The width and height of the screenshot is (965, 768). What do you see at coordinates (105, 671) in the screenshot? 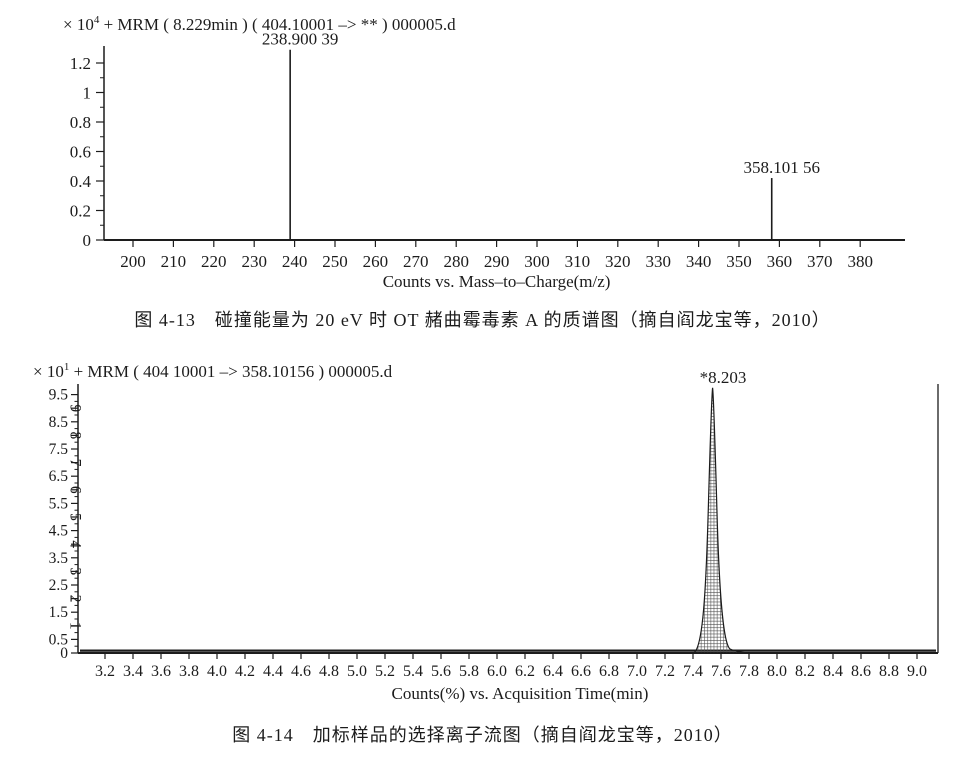
I see `x-tick-label: 3.2` at bounding box center [105, 671].